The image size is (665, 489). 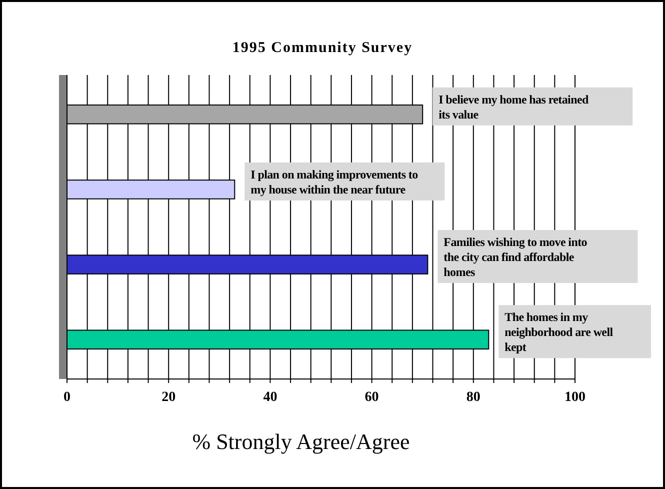 What do you see at coordinates (473, 397) in the screenshot?
I see `x-tick-label: 80` at bounding box center [473, 397].